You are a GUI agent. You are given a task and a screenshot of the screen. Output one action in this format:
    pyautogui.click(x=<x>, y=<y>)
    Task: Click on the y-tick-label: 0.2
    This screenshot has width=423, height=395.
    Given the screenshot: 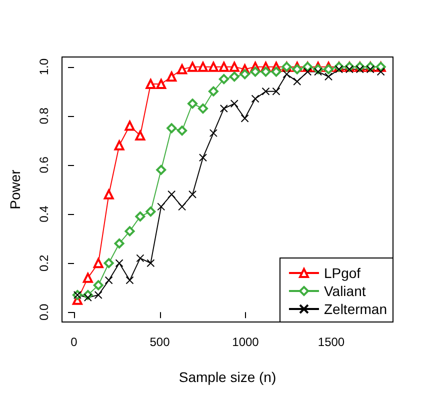 What is the action you would take?
    pyautogui.click(x=44, y=263)
    